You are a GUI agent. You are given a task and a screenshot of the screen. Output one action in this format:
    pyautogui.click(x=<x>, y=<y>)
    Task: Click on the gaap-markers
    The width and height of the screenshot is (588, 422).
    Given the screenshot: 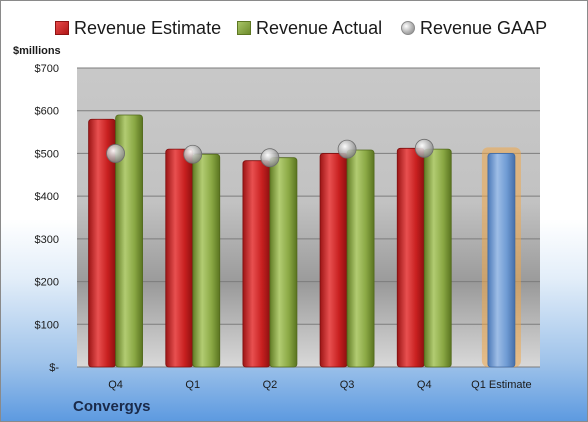 What is the action you would take?
    pyautogui.click(x=270, y=153)
    